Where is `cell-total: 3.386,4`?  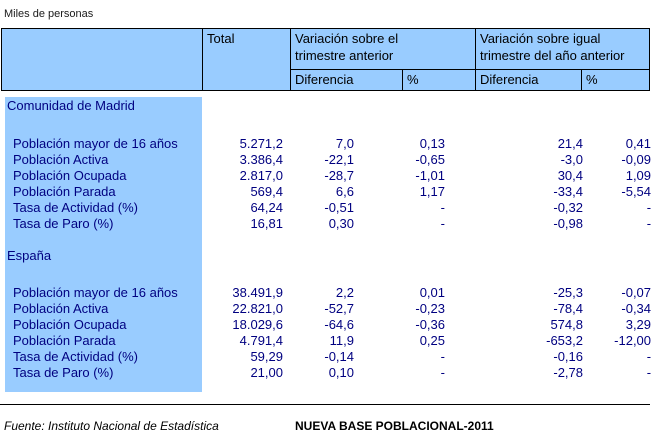
cell-total: 3.386,4 is located at coordinates (261, 159).